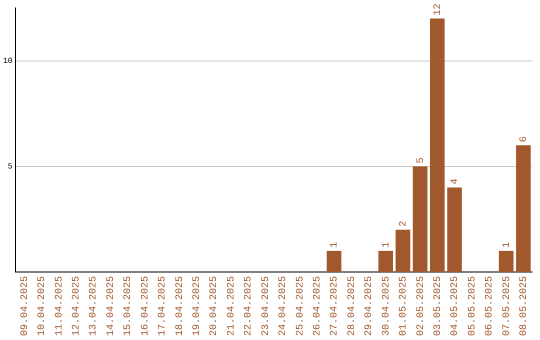 This screenshot has width=540, height=340. I want to click on x-tick-label: 27.04.2025, so click(335, 306).